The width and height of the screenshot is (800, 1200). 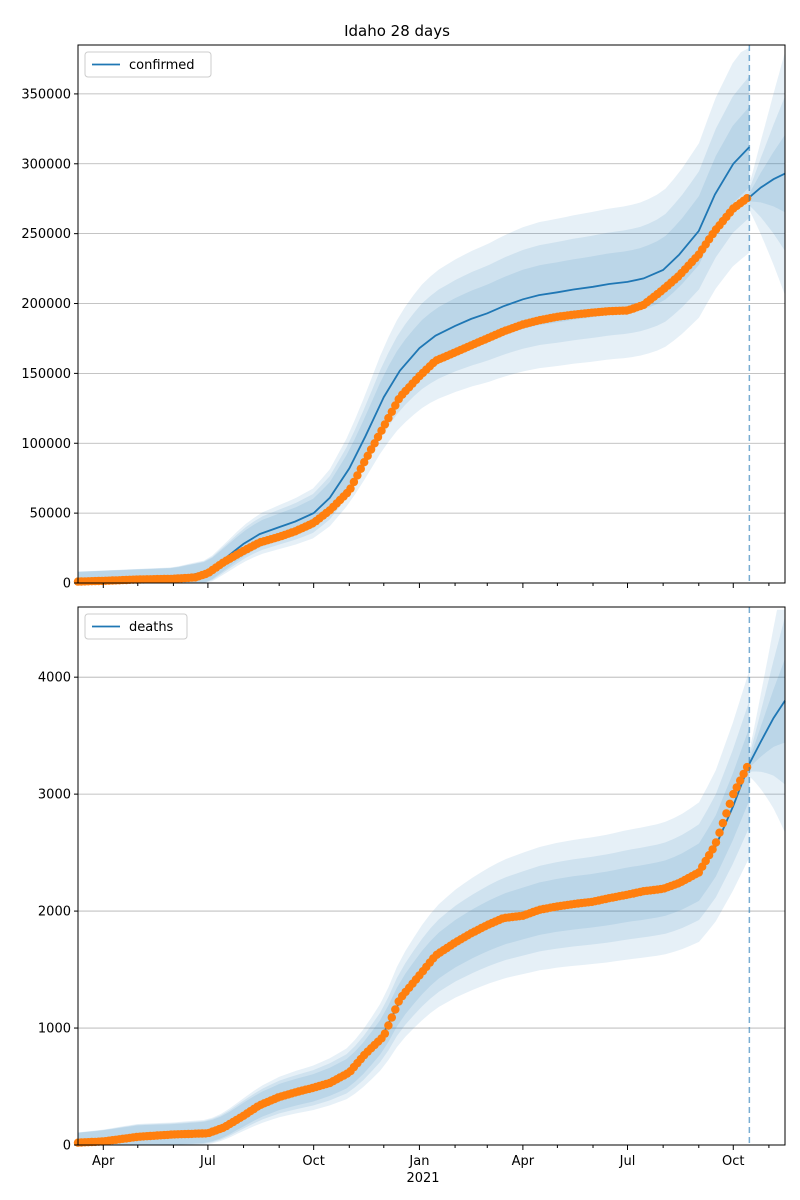 What do you see at coordinates (418, 1161) in the screenshot?
I see `x-tick-label: Jan` at bounding box center [418, 1161].